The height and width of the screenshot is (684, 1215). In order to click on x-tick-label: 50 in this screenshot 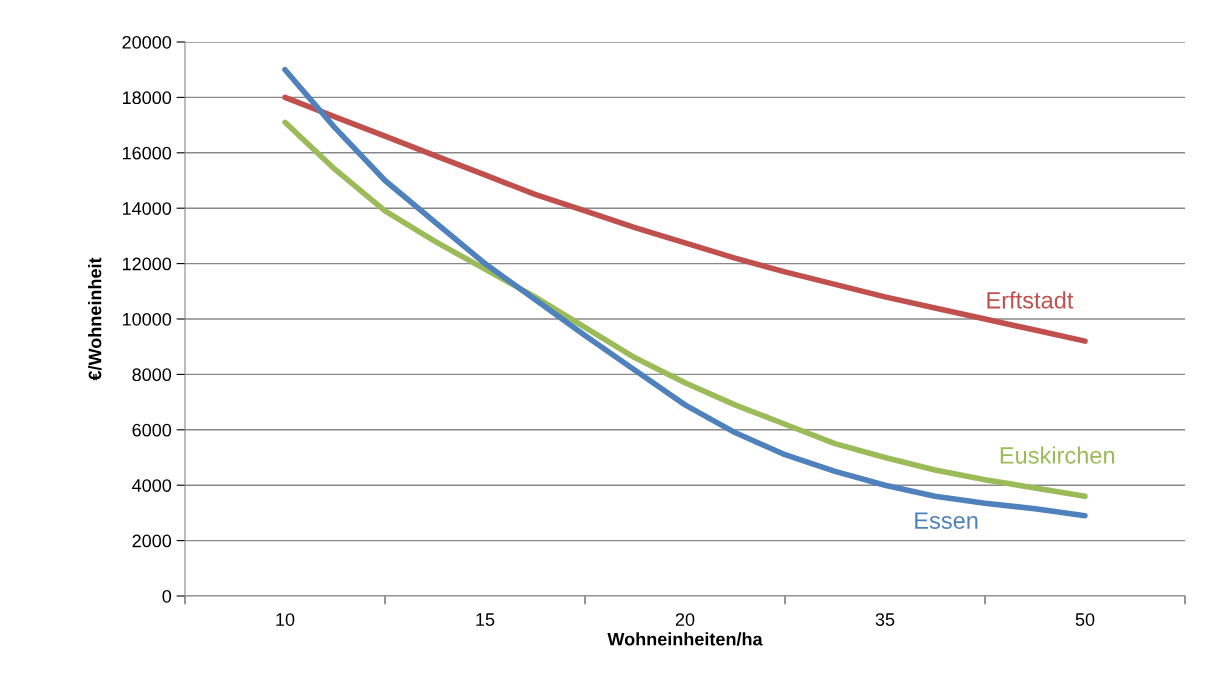, I will do `click(1085, 619)`.